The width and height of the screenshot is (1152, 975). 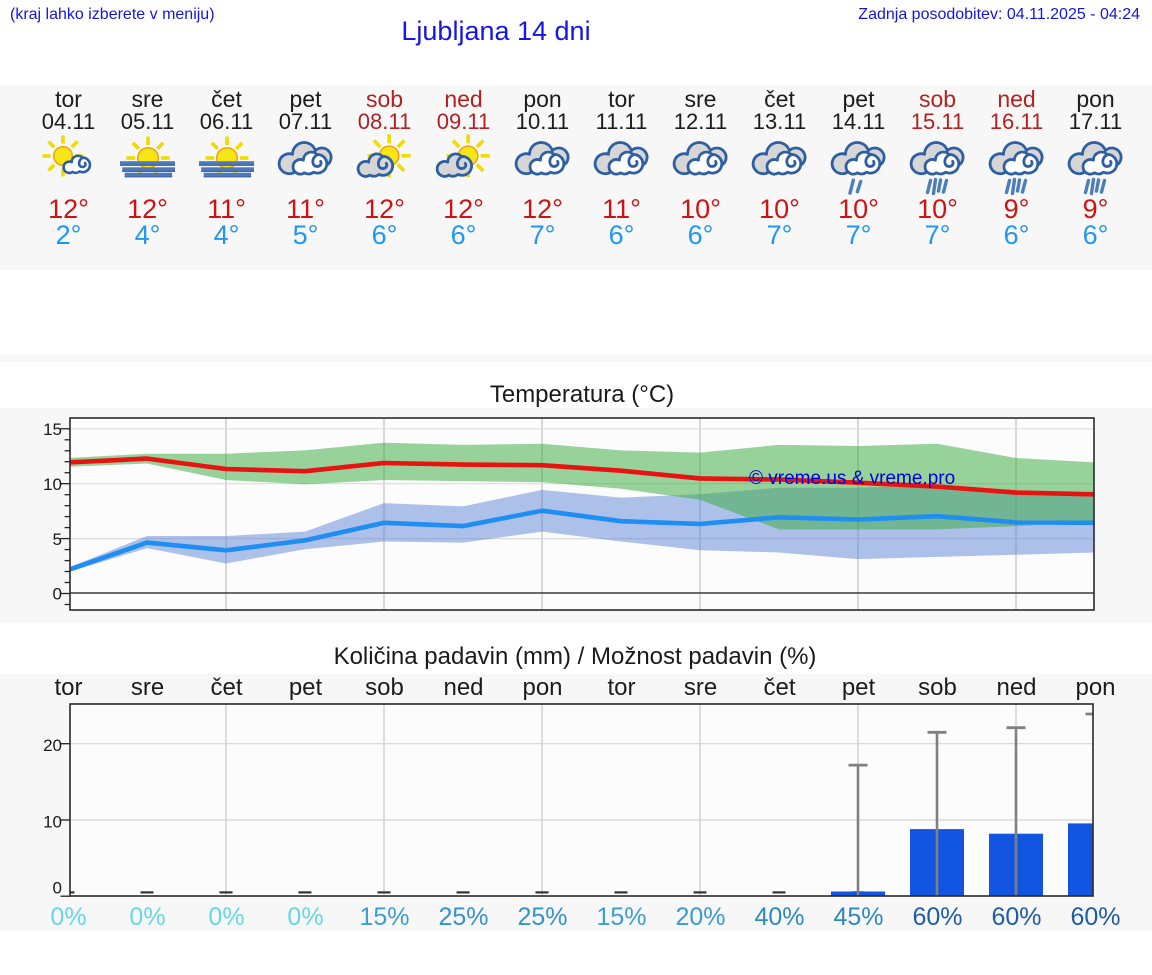 I want to click on svg-text: 5, so click(x=57, y=539).